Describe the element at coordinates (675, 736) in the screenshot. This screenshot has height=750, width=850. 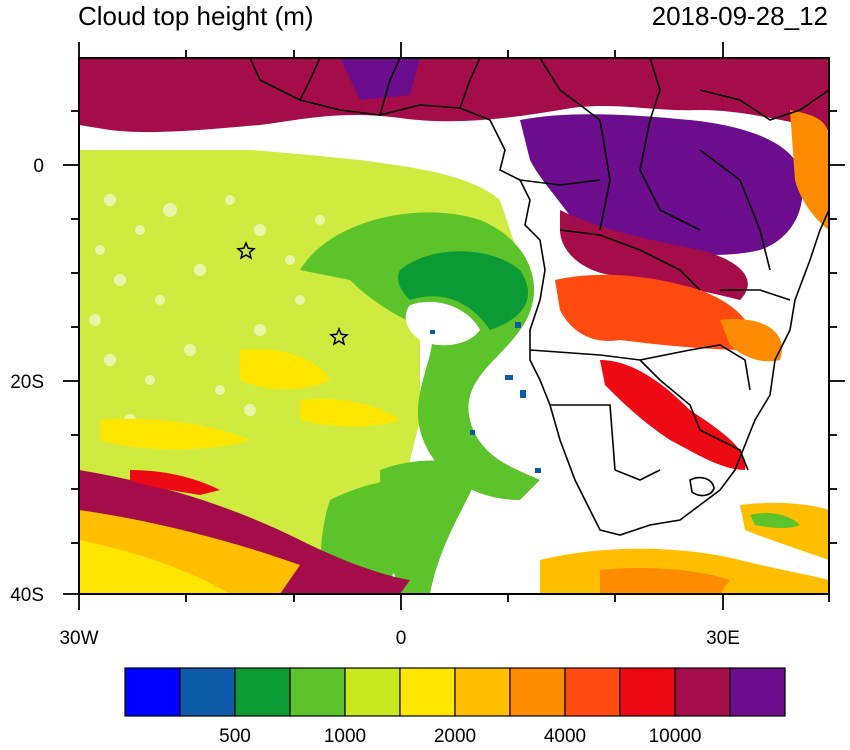
I see `colorbar-label: 10000` at that location.